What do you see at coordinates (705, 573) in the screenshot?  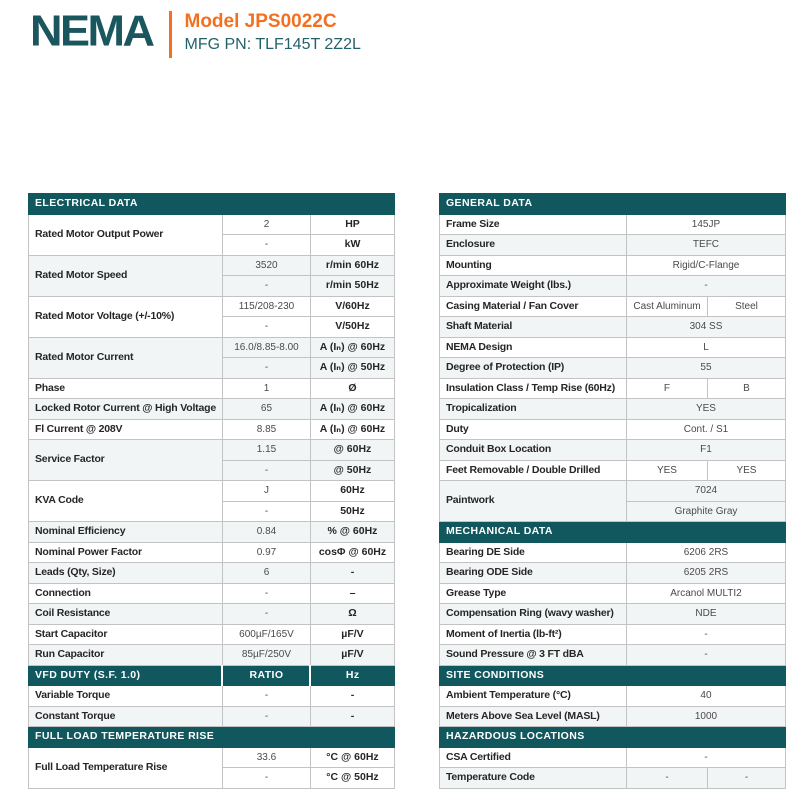 I see `row-value: 6205 2RS` at bounding box center [705, 573].